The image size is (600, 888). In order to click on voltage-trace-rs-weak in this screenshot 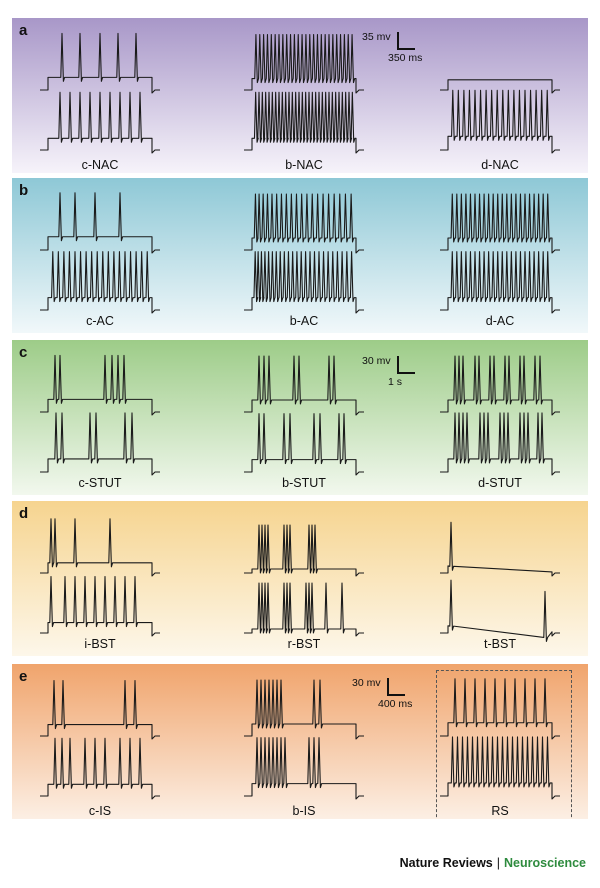, I will do `click(500, 709)`.